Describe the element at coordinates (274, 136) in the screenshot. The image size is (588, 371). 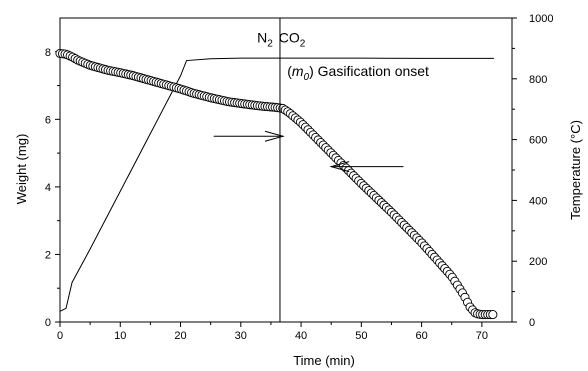
I see `arrow-right-icon` at that location.